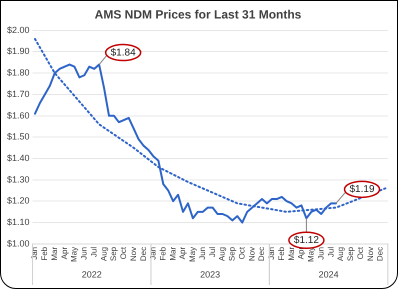 Image resolution: width=400 pixels, height=291 pixels. I want to click on data-label: $1.12, so click(307, 240).